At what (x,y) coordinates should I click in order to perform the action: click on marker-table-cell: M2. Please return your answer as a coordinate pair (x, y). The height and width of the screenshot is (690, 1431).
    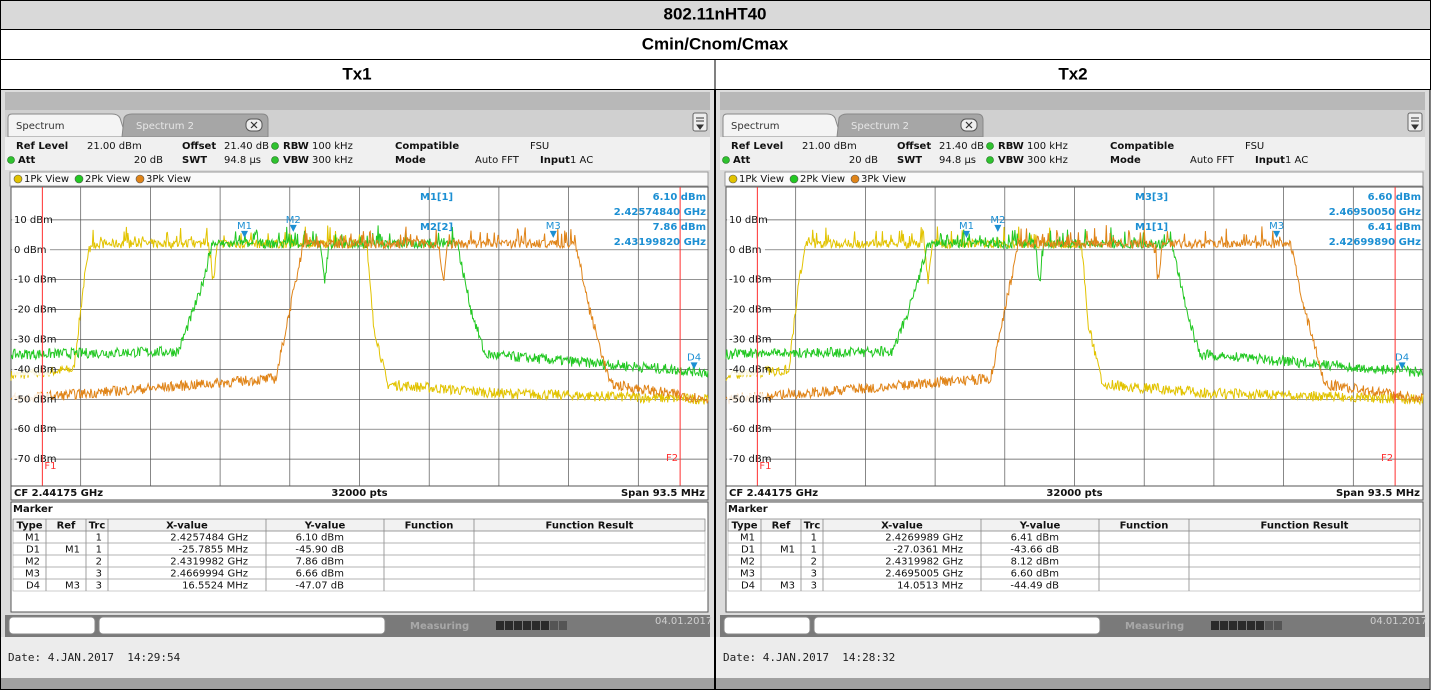
    Looking at the image, I should click on (747, 562).